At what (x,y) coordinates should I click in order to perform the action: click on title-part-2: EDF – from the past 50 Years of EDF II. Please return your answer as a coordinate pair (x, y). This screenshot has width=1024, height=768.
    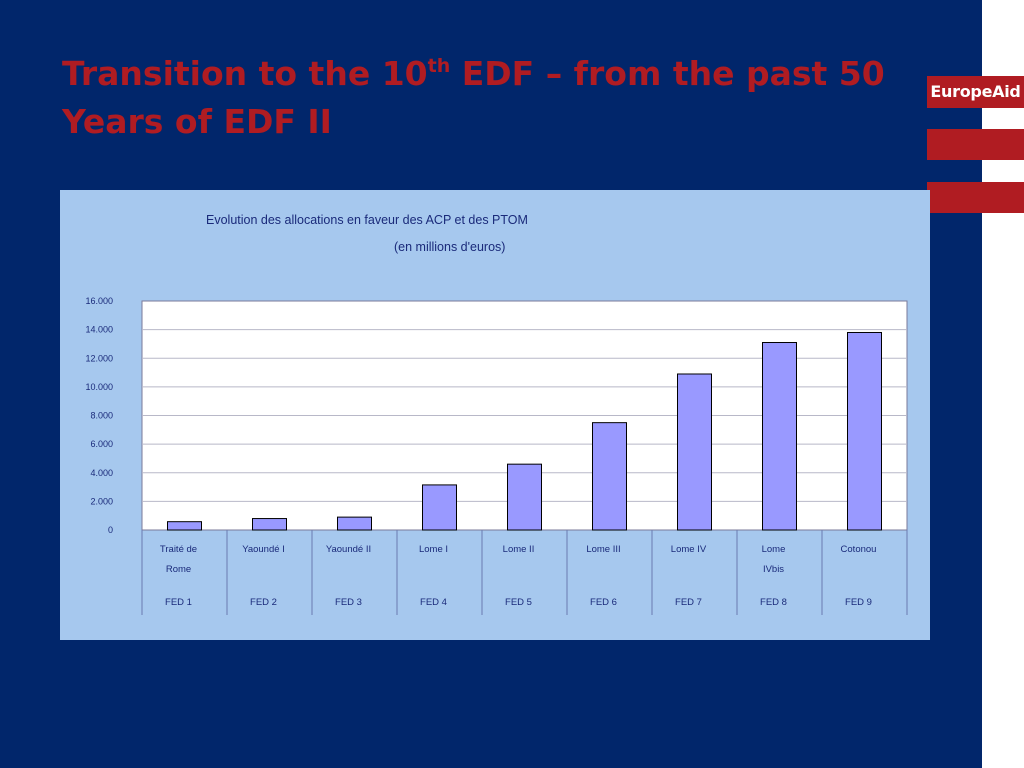
    Looking at the image, I should click on (473, 97).